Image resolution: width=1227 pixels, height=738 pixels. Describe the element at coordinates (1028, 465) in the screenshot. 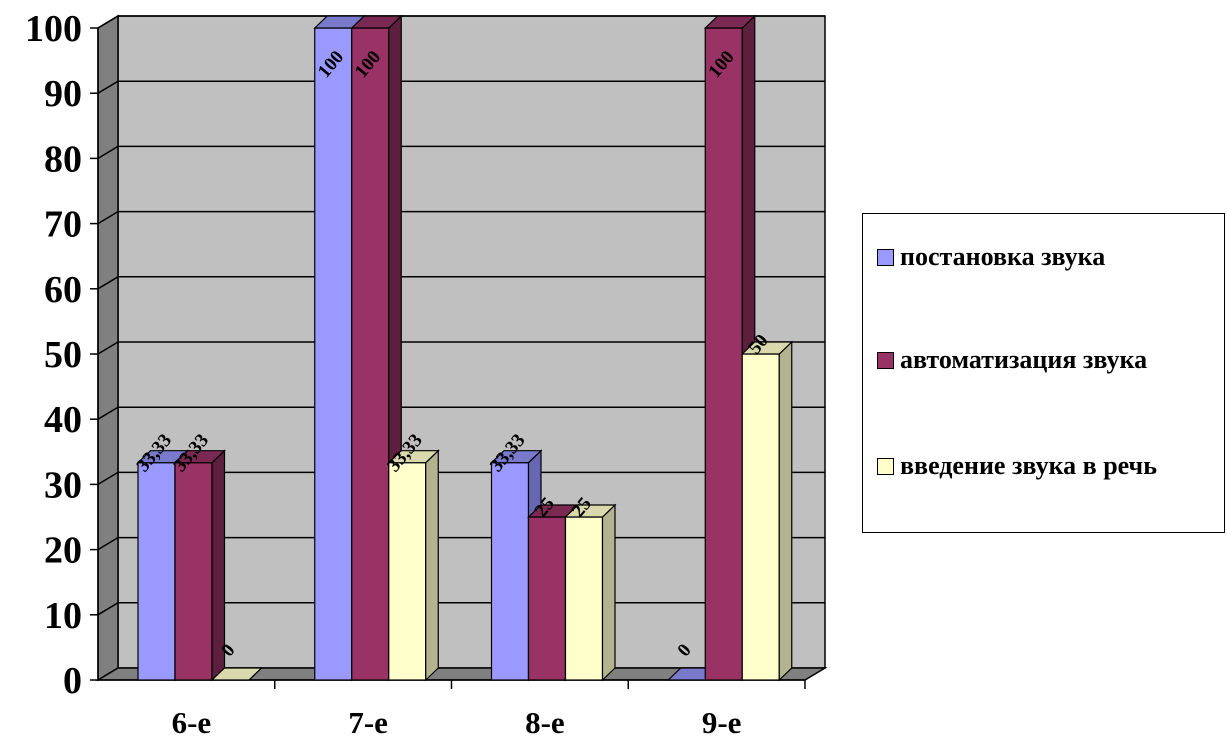

I see `legend-label-3: введение звука в речь` at that location.